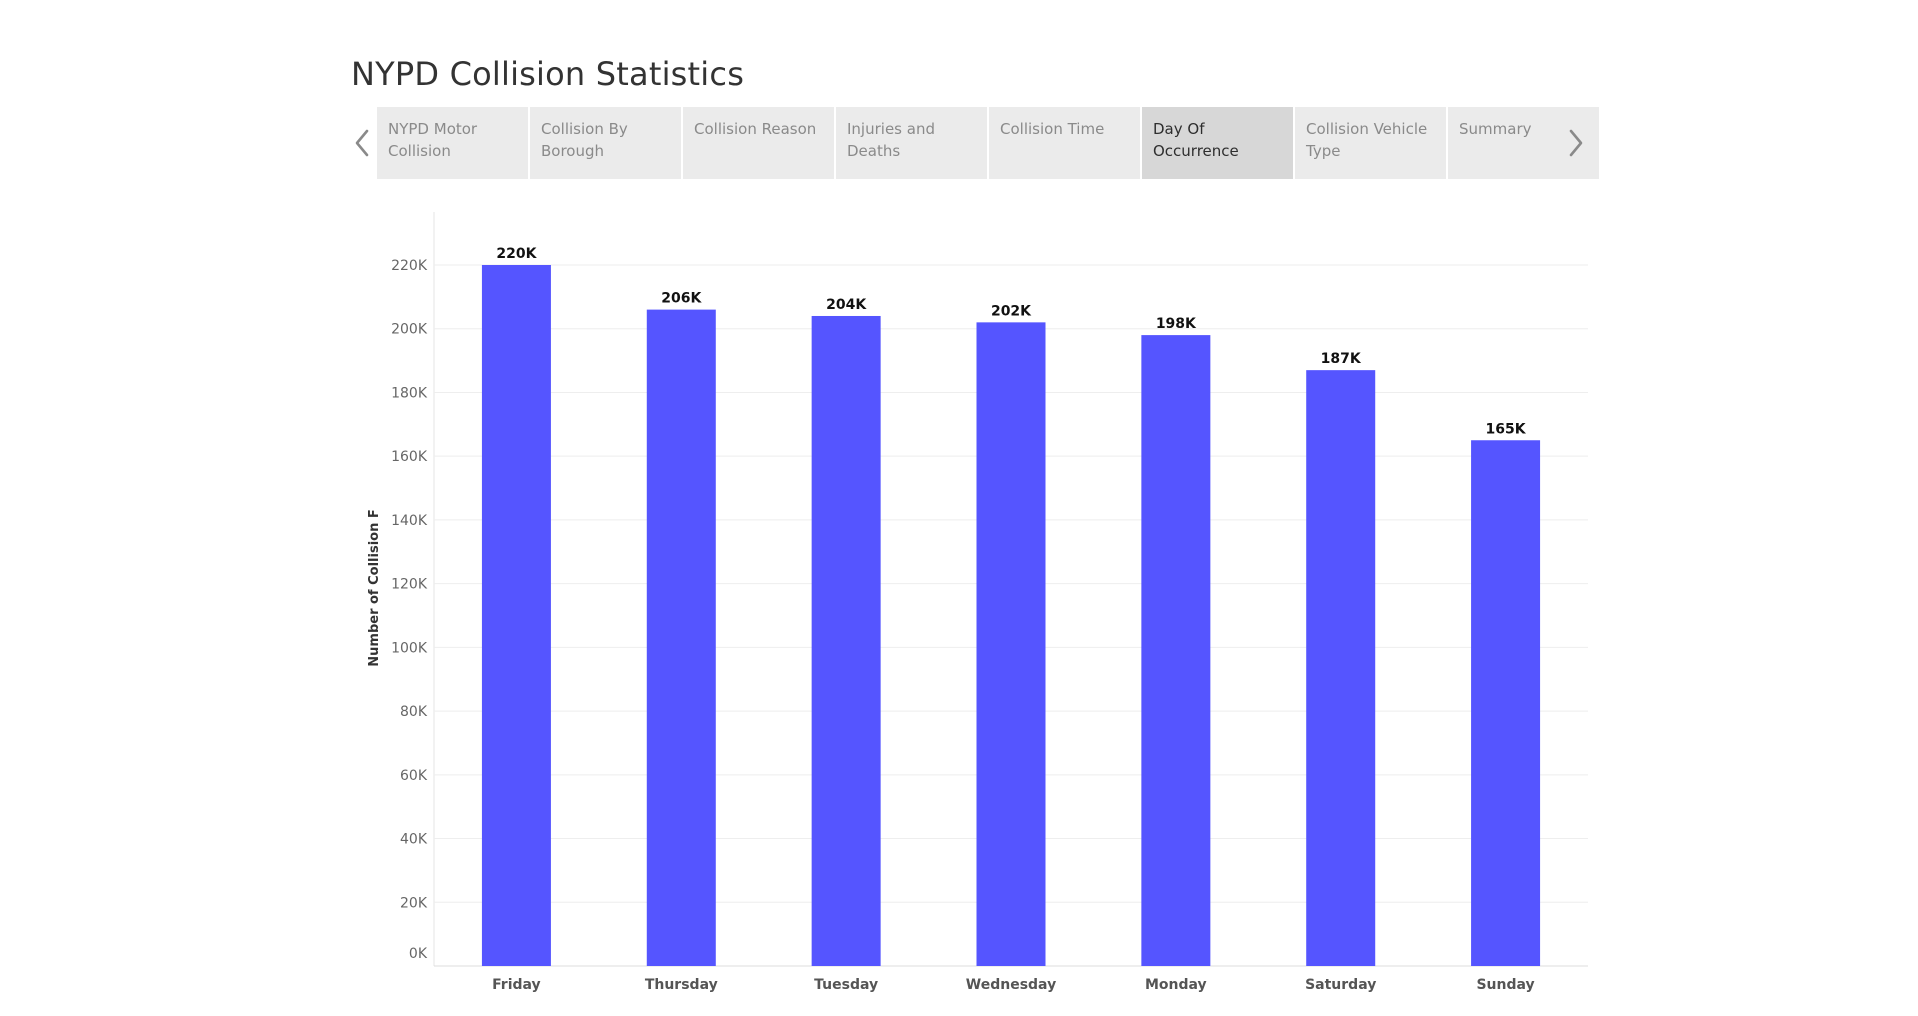  What do you see at coordinates (409, 266) in the screenshot?
I see `y-tick-label: 220K` at bounding box center [409, 266].